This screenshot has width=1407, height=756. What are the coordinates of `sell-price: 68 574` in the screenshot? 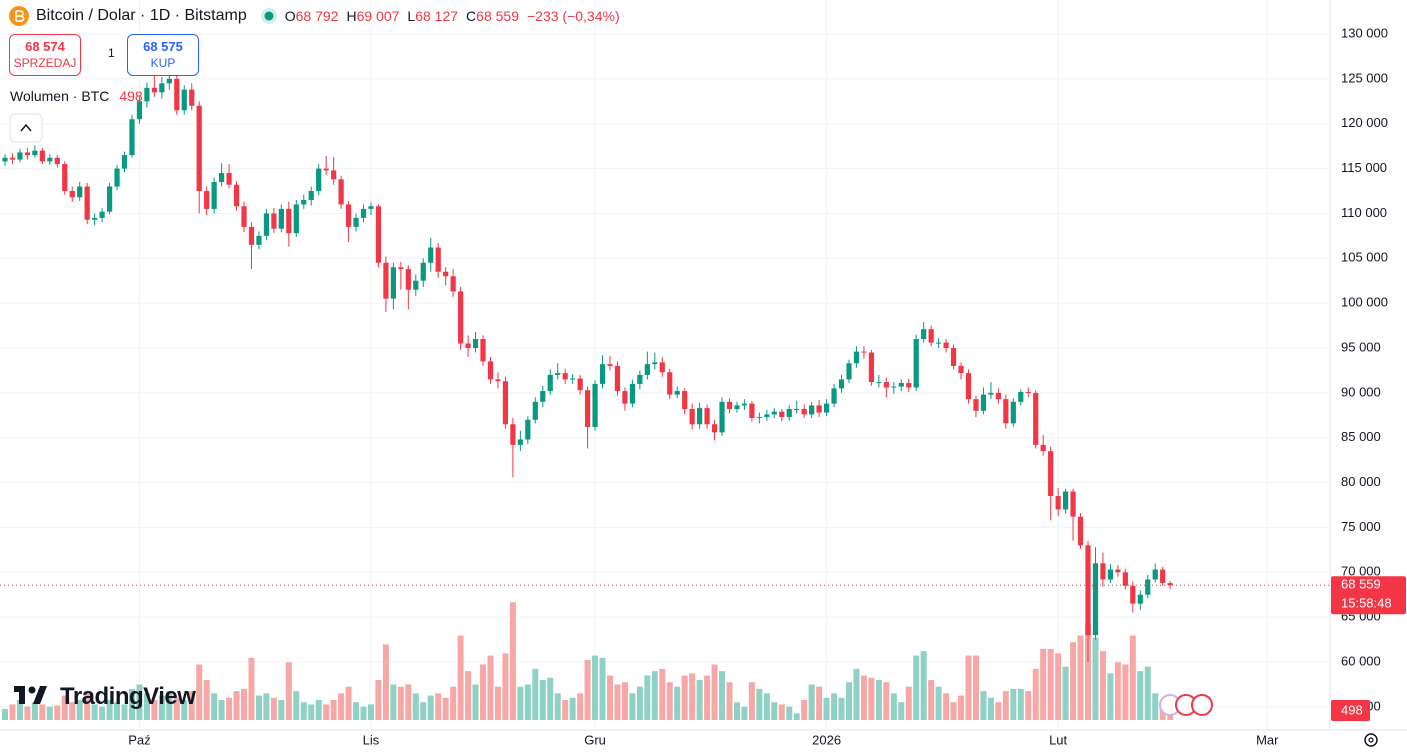 It's located at (45, 46).